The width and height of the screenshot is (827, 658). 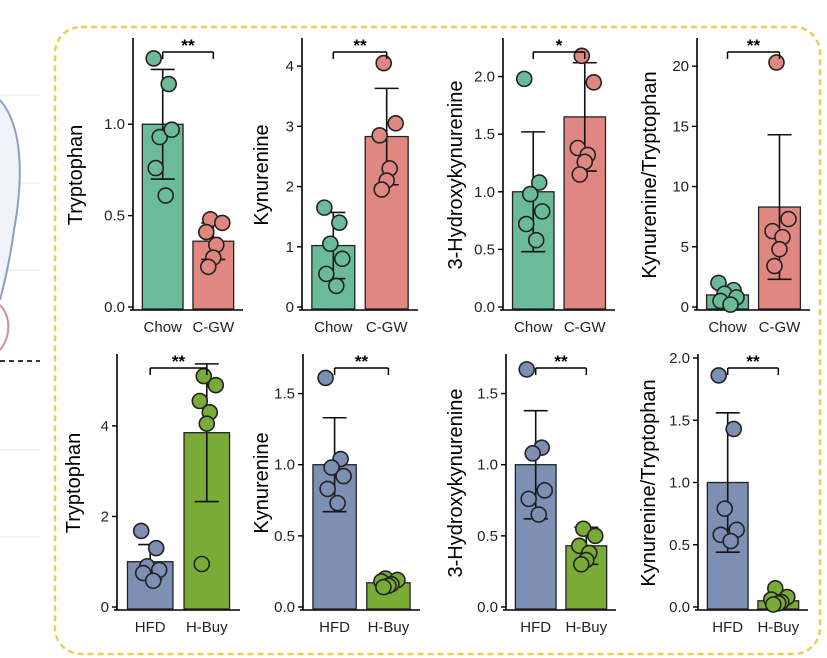 I want to click on y-axis-label: 3-Hydroxykynurenine, so click(x=456, y=483).